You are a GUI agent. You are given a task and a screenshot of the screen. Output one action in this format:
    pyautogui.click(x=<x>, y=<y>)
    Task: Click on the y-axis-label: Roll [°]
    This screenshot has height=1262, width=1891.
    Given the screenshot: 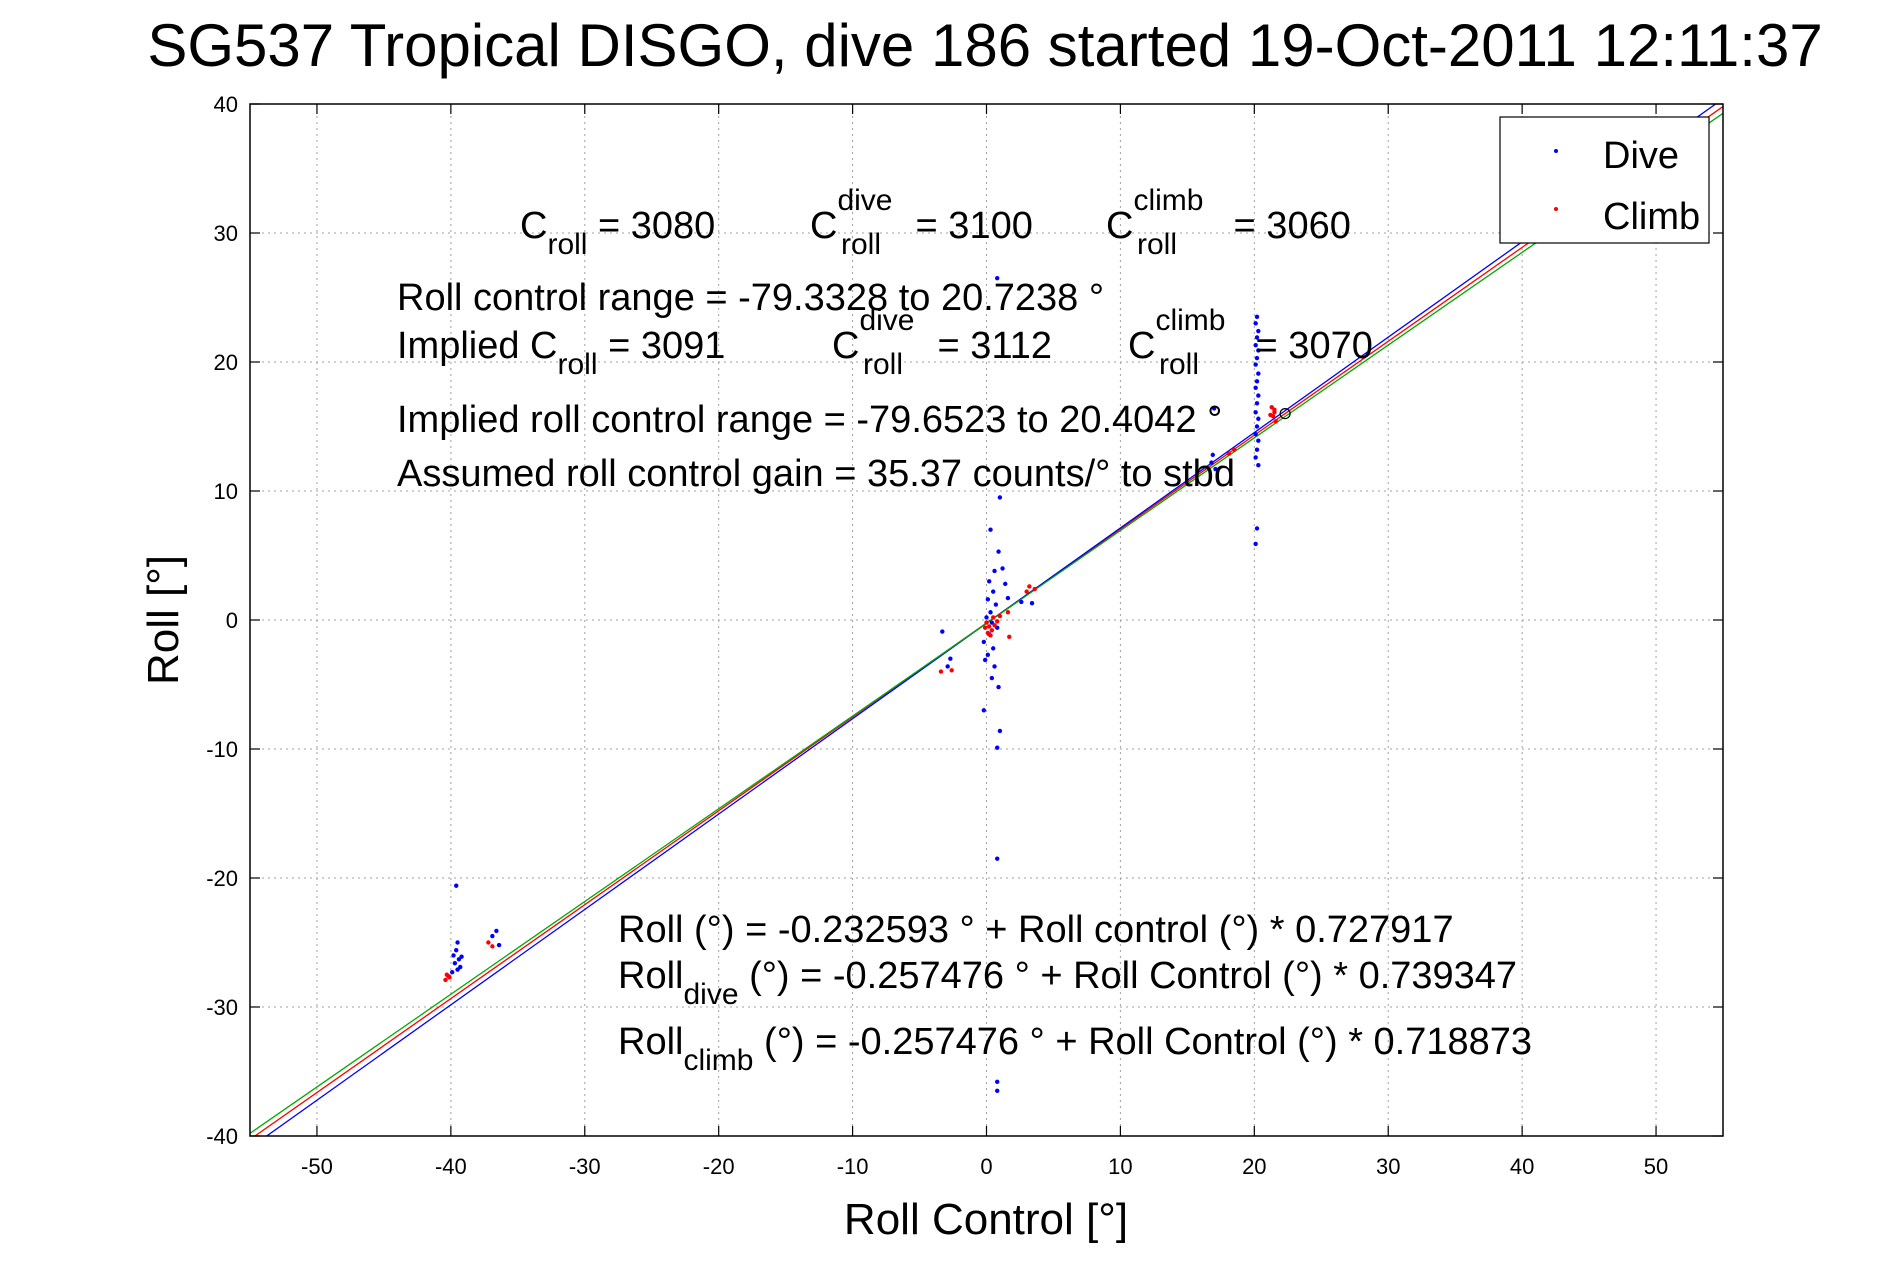 What is the action you would take?
    pyautogui.click(x=163, y=620)
    